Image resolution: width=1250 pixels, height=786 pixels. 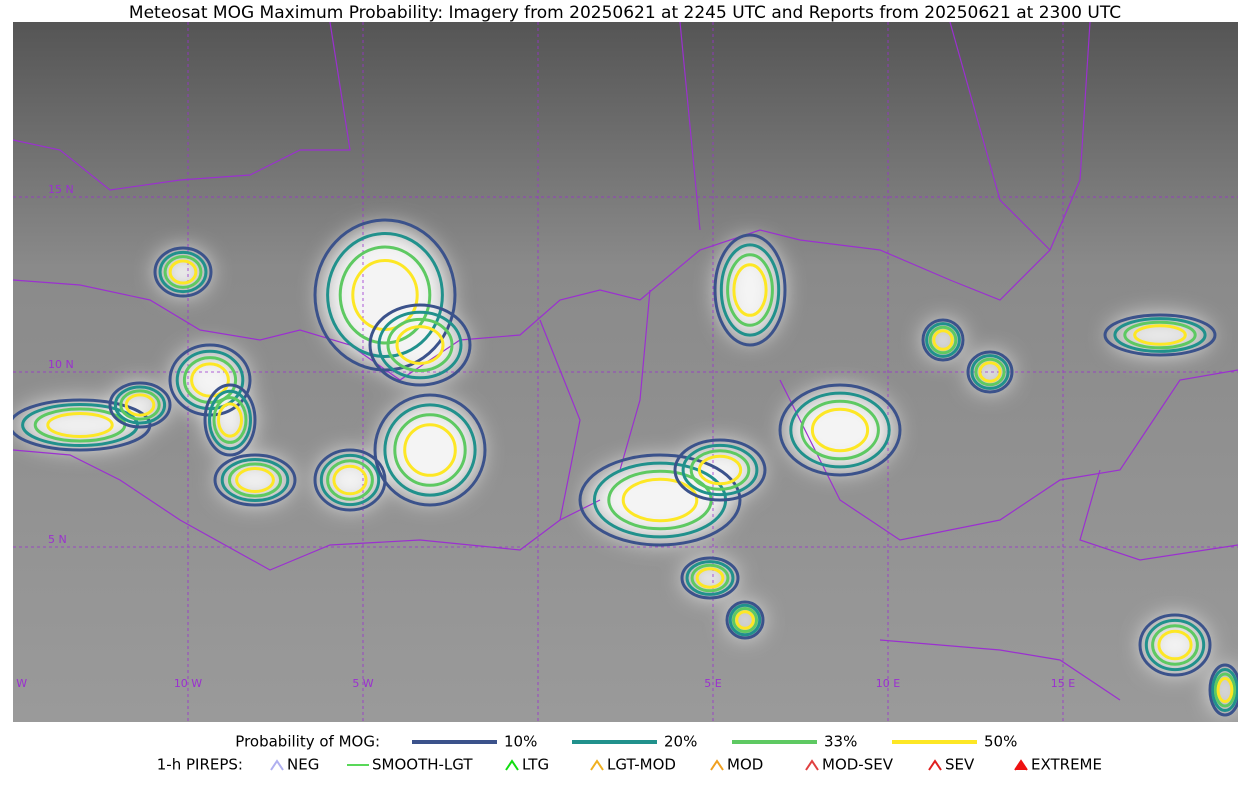 What do you see at coordinates (61, 364) in the screenshot?
I see `lat-label: 10 N` at bounding box center [61, 364].